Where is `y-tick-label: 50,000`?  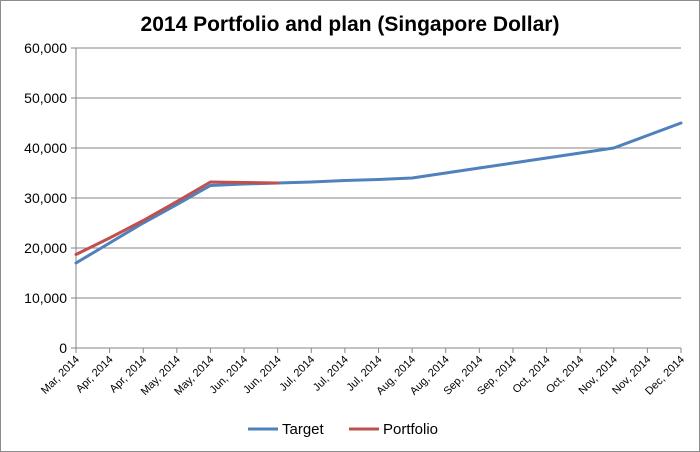
y-tick-label: 50,000 is located at coordinates (45, 98).